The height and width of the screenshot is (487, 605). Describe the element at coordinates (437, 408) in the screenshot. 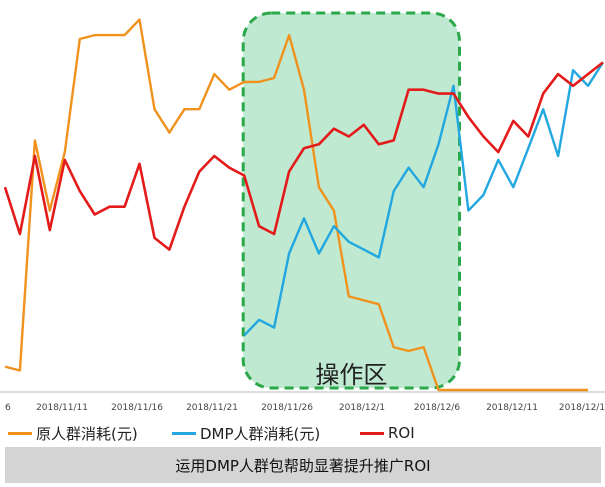

I see `x-tick-label: 2018/12/6` at that location.